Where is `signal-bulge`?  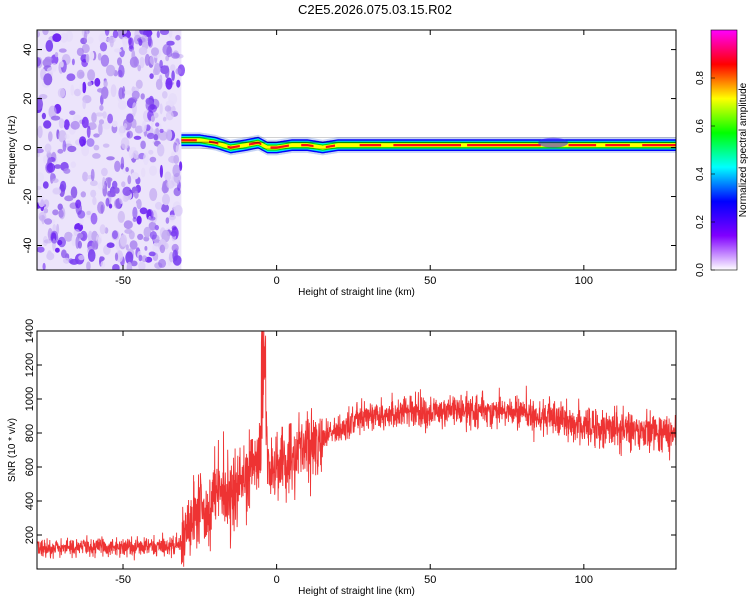
signal-bulge is located at coordinates (553, 142).